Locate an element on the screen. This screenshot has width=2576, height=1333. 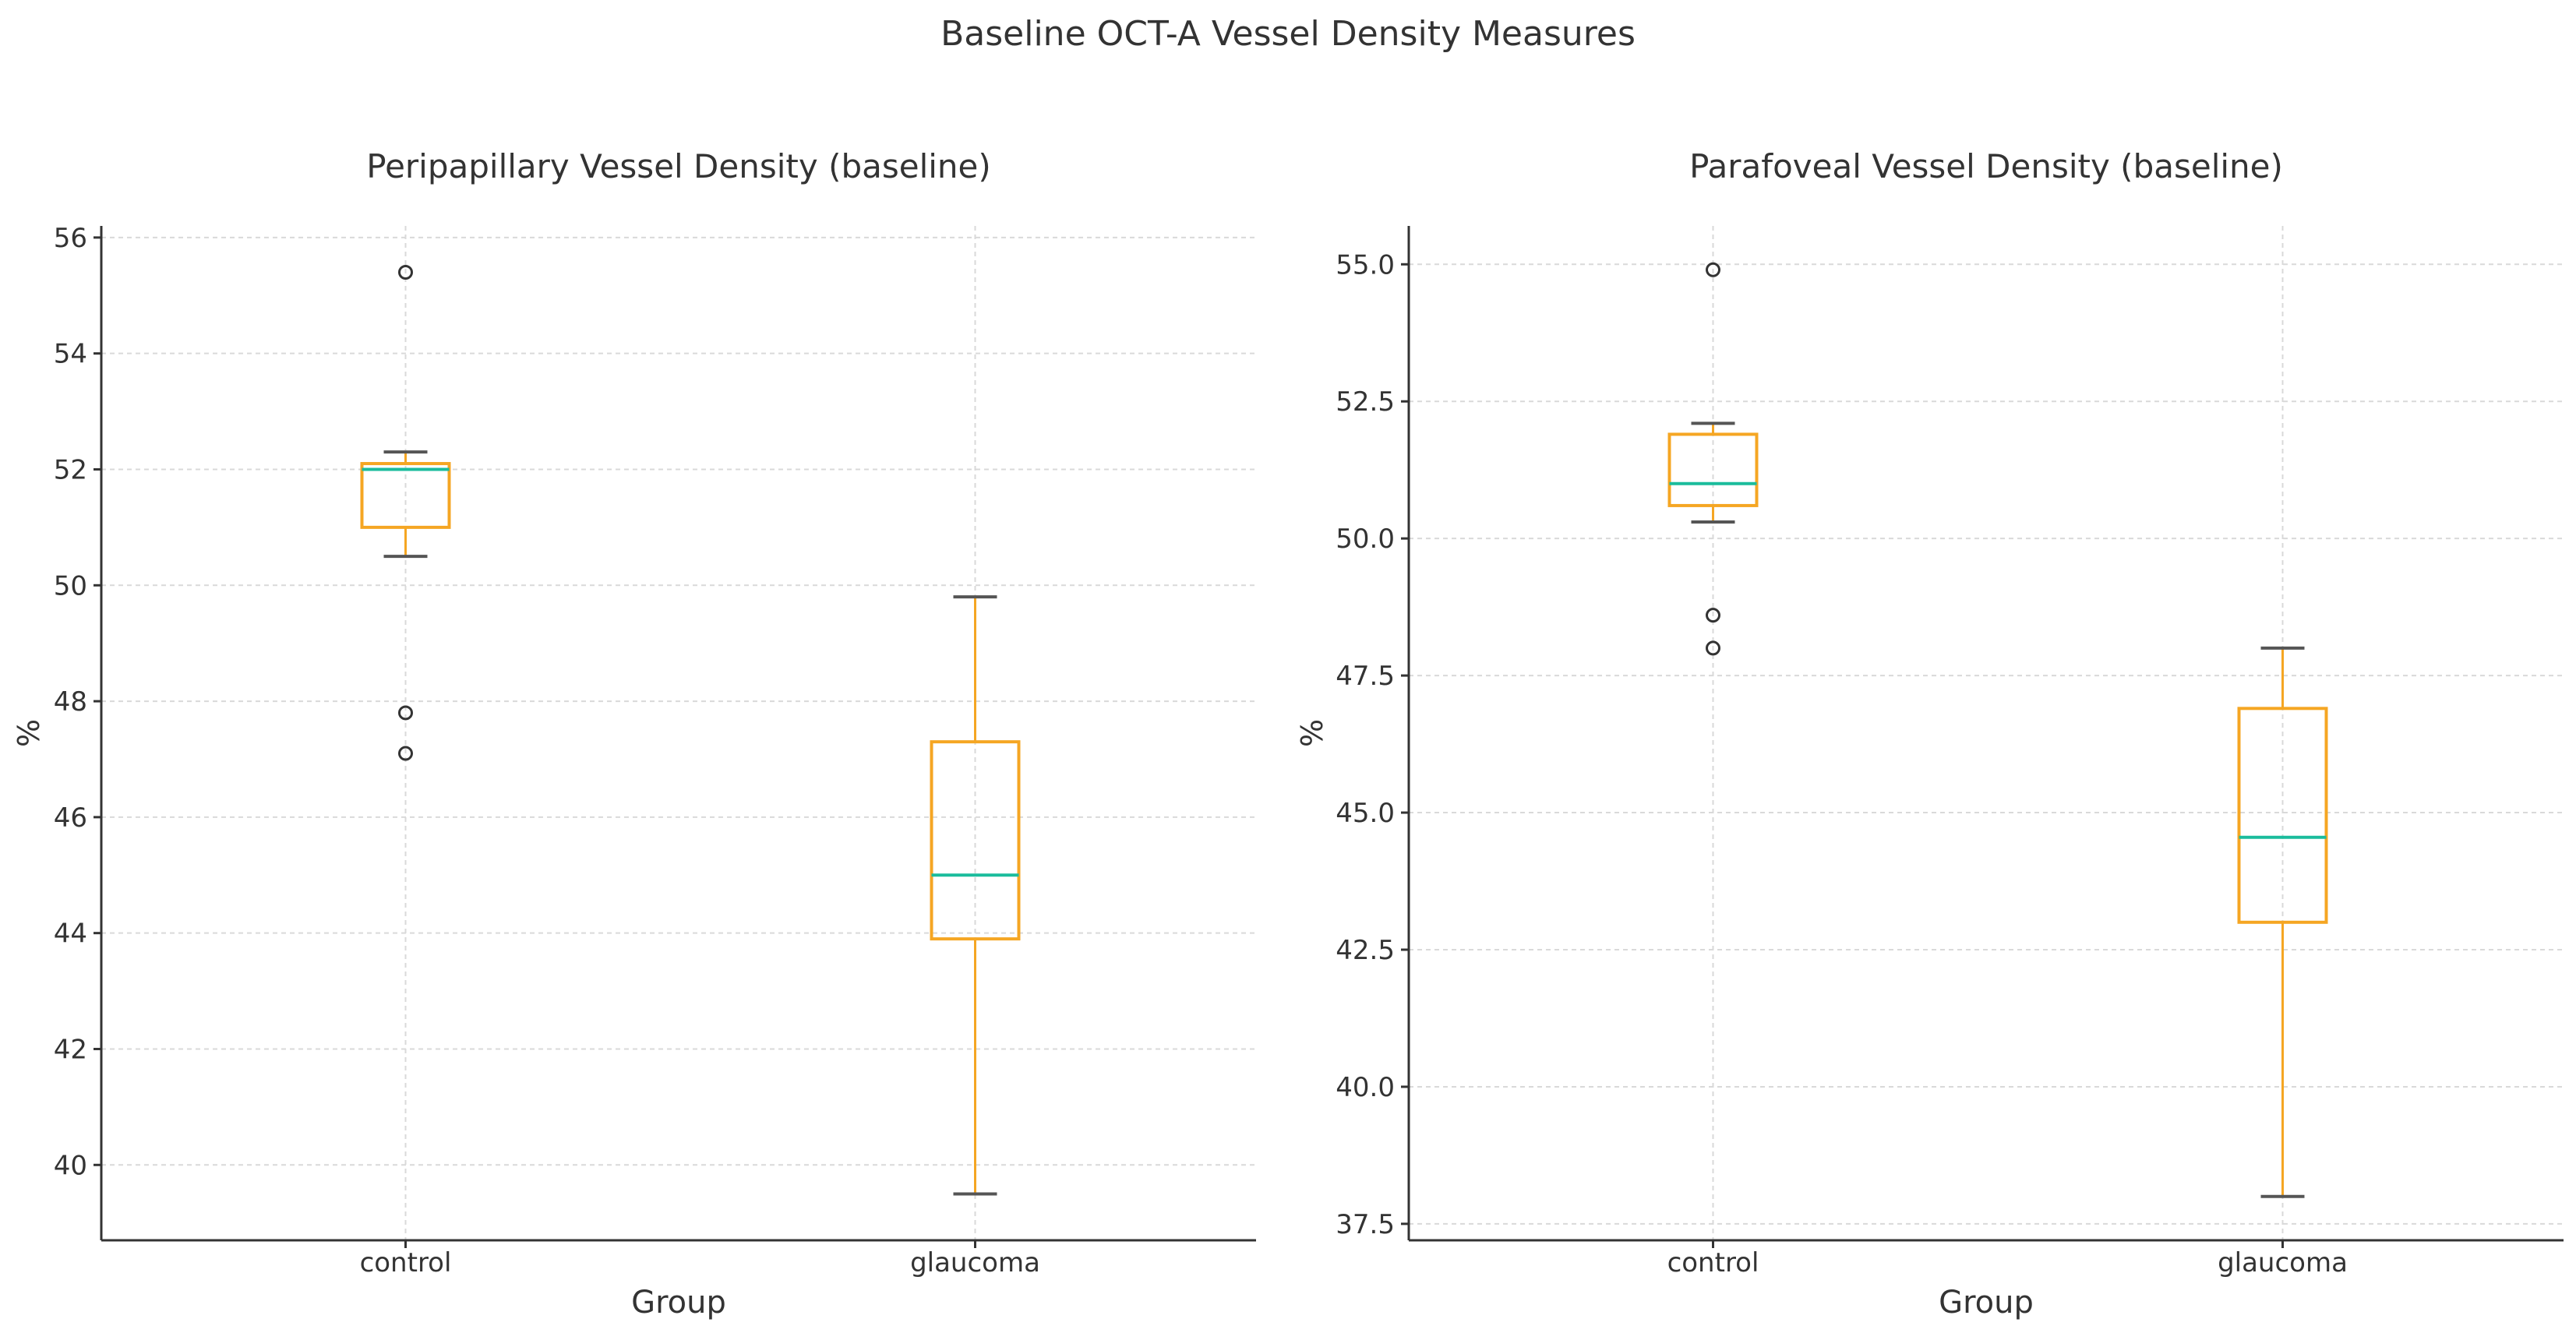
y-tick-label: 45.0 is located at coordinates (1365, 813).